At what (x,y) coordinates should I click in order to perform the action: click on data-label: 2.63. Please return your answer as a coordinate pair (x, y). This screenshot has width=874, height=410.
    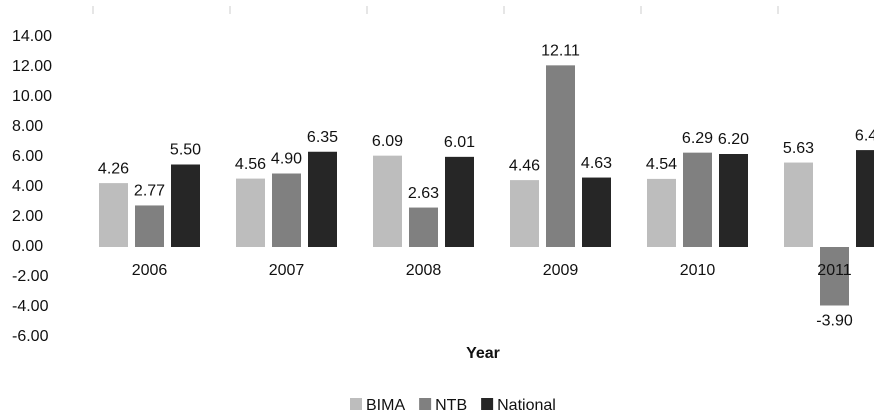
    Looking at the image, I should click on (423, 193).